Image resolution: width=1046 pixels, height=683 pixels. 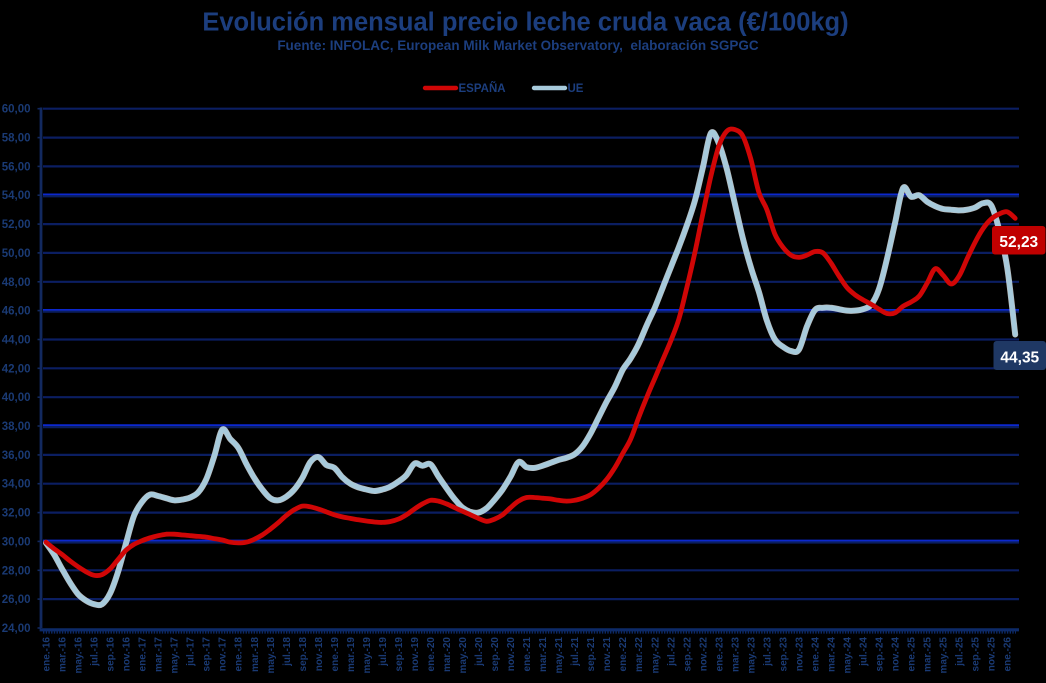 What do you see at coordinates (16, 571) in the screenshot?
I see `svg-text: 28,00` at bounding box center [16, 571].